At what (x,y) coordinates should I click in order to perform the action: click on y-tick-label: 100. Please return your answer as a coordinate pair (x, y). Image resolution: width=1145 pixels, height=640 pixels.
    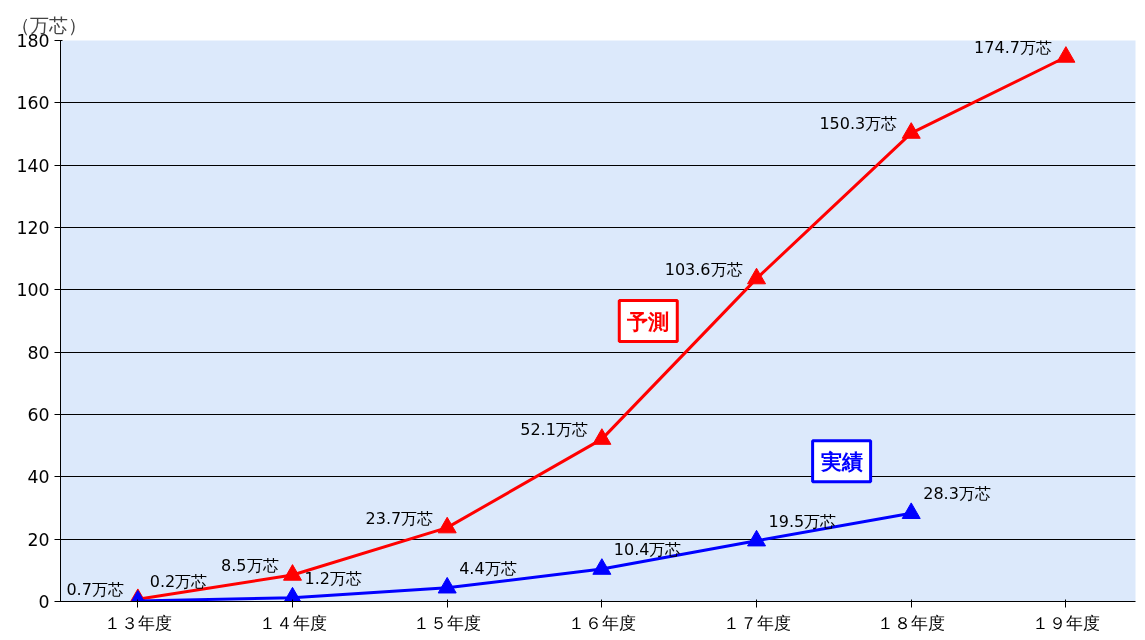
    Looking at the image, I should click on (33, 290).